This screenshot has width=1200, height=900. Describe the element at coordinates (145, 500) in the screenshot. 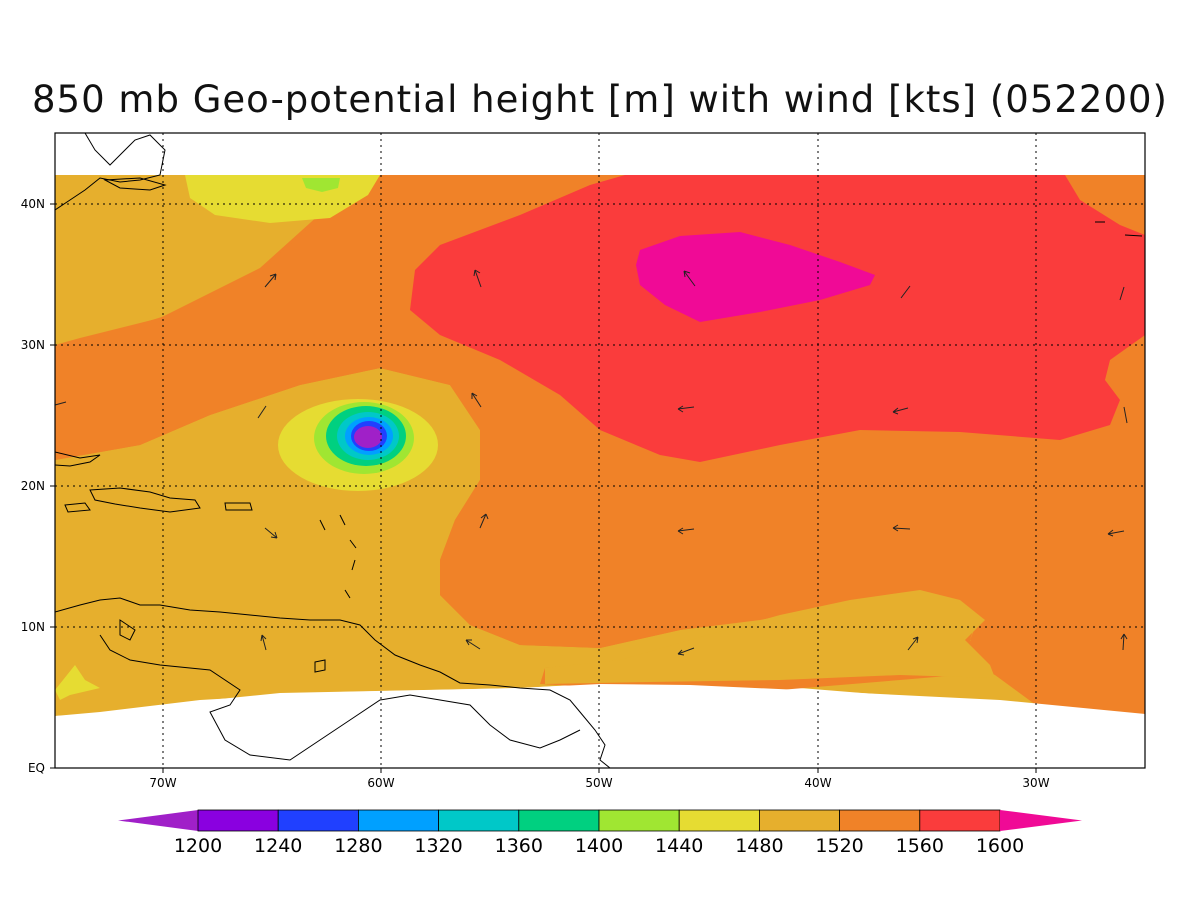

I see `coastline-hispaniola` at that location.